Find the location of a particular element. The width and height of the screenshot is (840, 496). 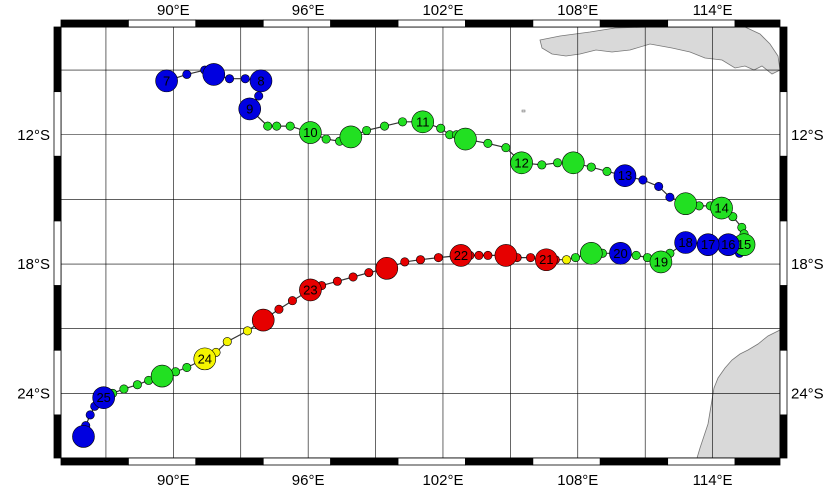

track-point-label: 17 is located at coordinates (708, 244).